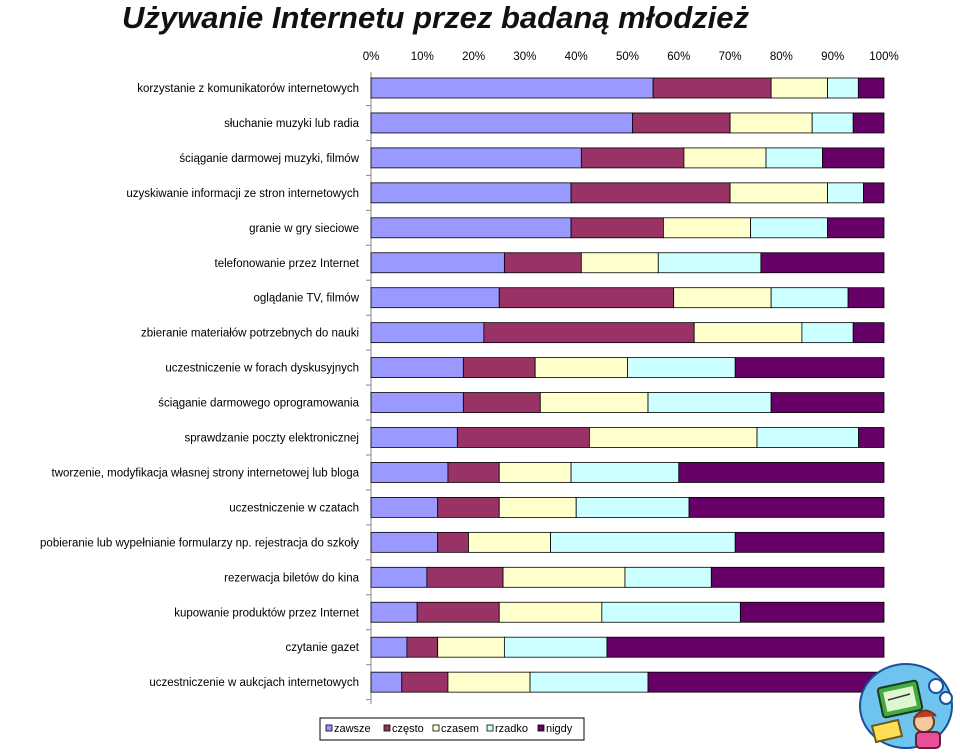 The image size is (960, 753). Describe the element at coordinates (906, 706) in the screenshot. I see `student-at-computer-icon` at that location.